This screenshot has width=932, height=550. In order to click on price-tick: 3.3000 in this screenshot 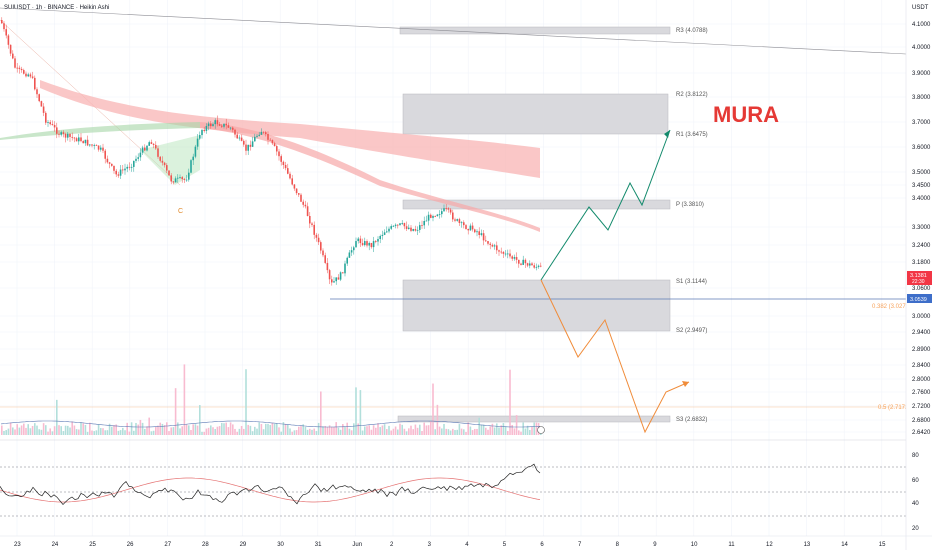, I will do `click(921, 228)`.